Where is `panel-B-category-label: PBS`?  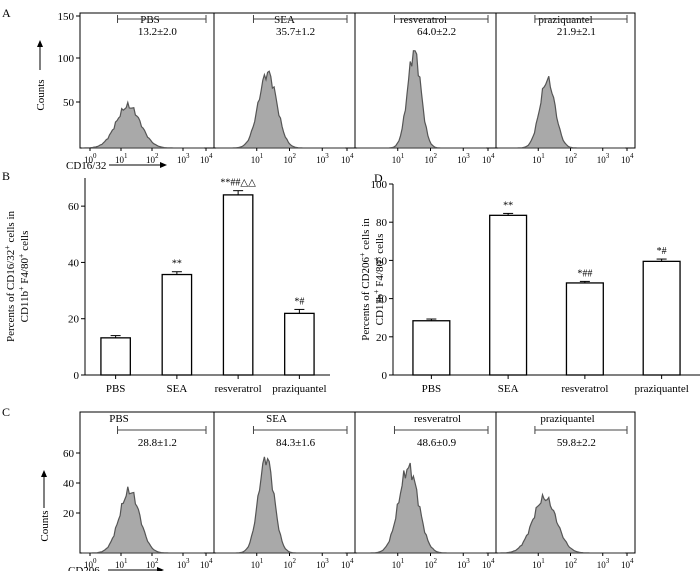 panel-B-category-label: PBS is located at coordinates (116, 389).